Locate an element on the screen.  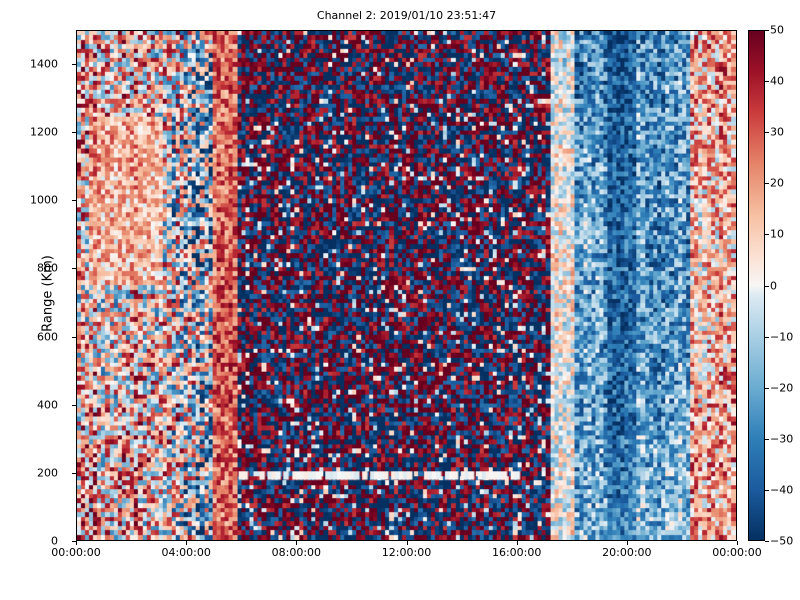
x-axis-tick-label: 04:00:00 is located at coordinates (186, 552).